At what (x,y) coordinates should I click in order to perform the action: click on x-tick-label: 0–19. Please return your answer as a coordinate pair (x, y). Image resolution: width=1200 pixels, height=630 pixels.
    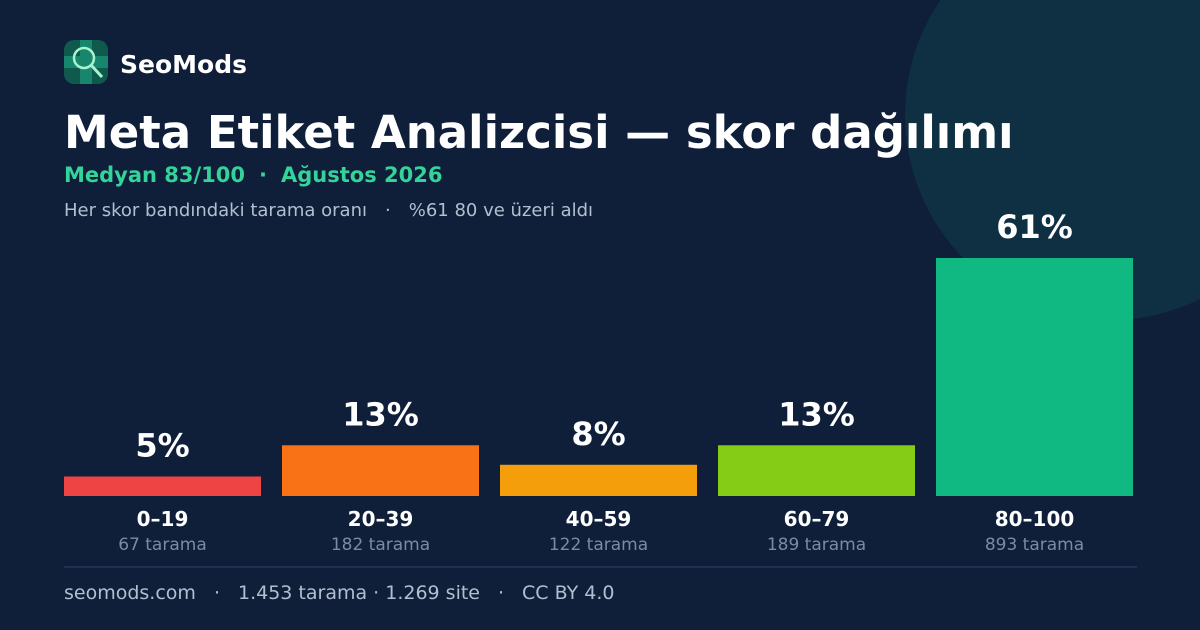
    Looking at the image, I should click on (163, 519).